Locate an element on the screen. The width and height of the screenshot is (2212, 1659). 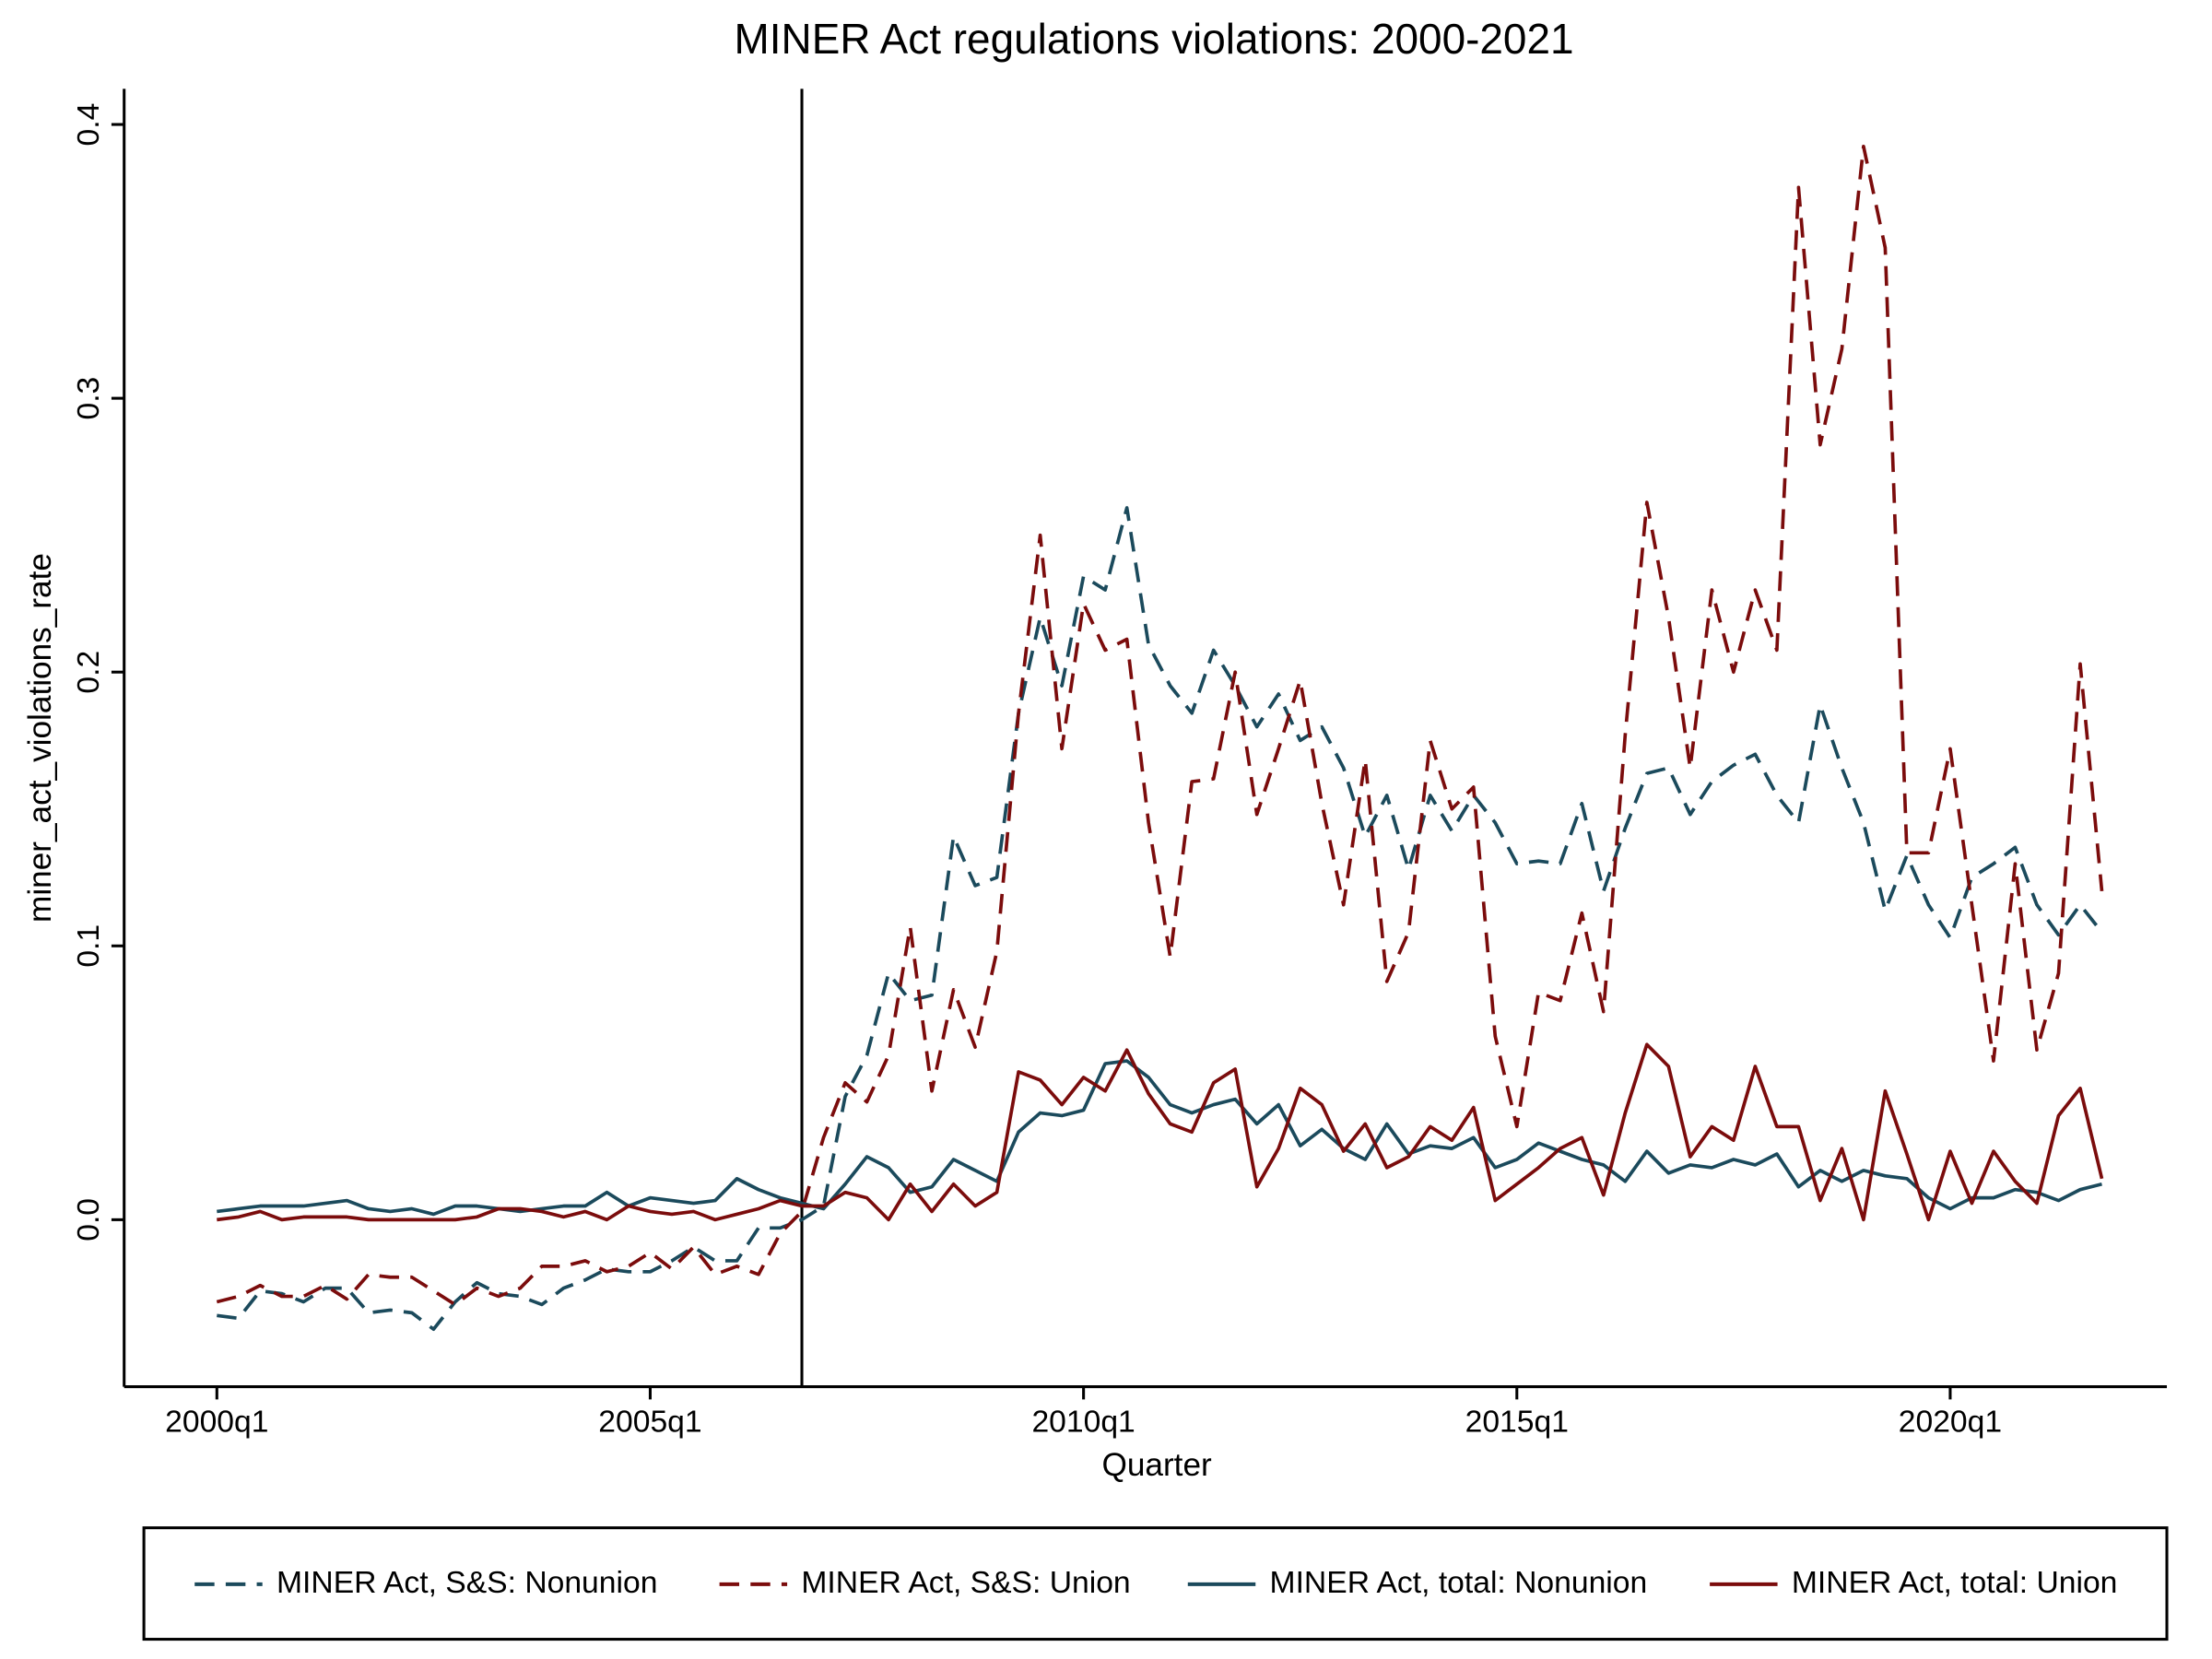
series-line is located at coordinates (1160, 1132).